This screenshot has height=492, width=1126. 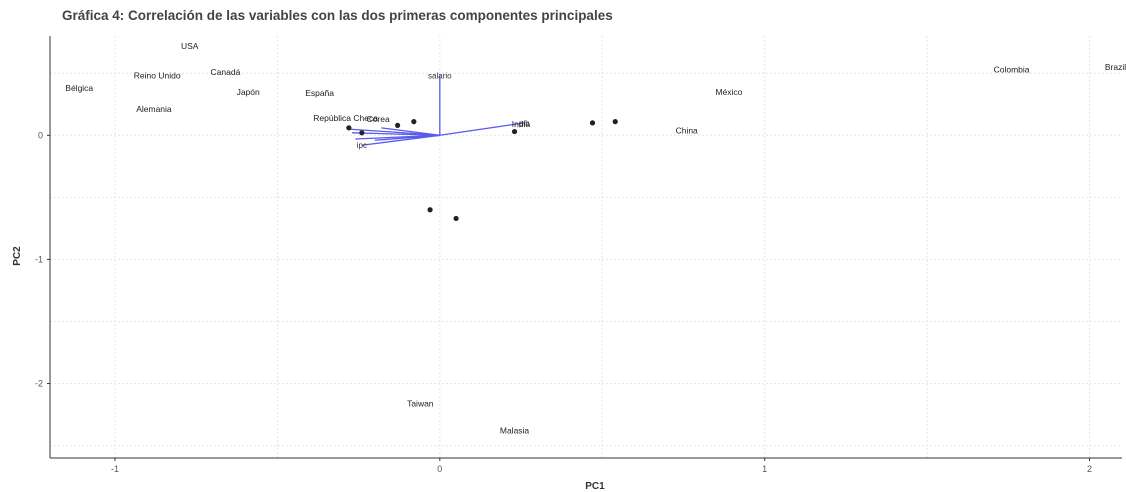 I want to click on loading-vectors: salario pib ipc, so click(x=439, y=111).